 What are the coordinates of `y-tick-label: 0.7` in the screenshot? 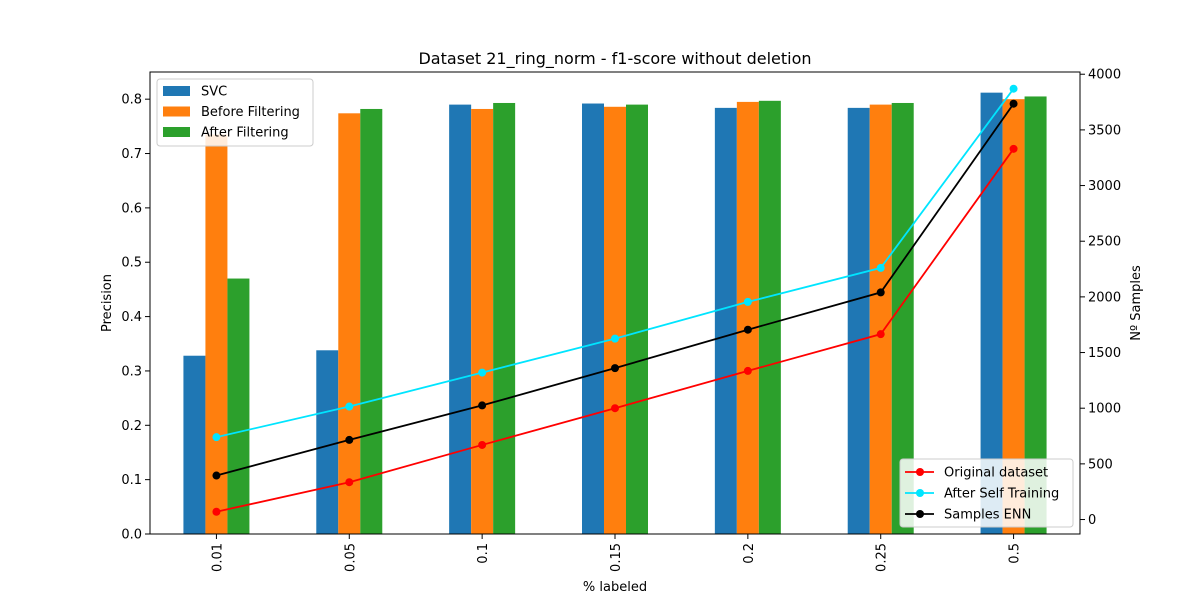 It's located at (131, 154).